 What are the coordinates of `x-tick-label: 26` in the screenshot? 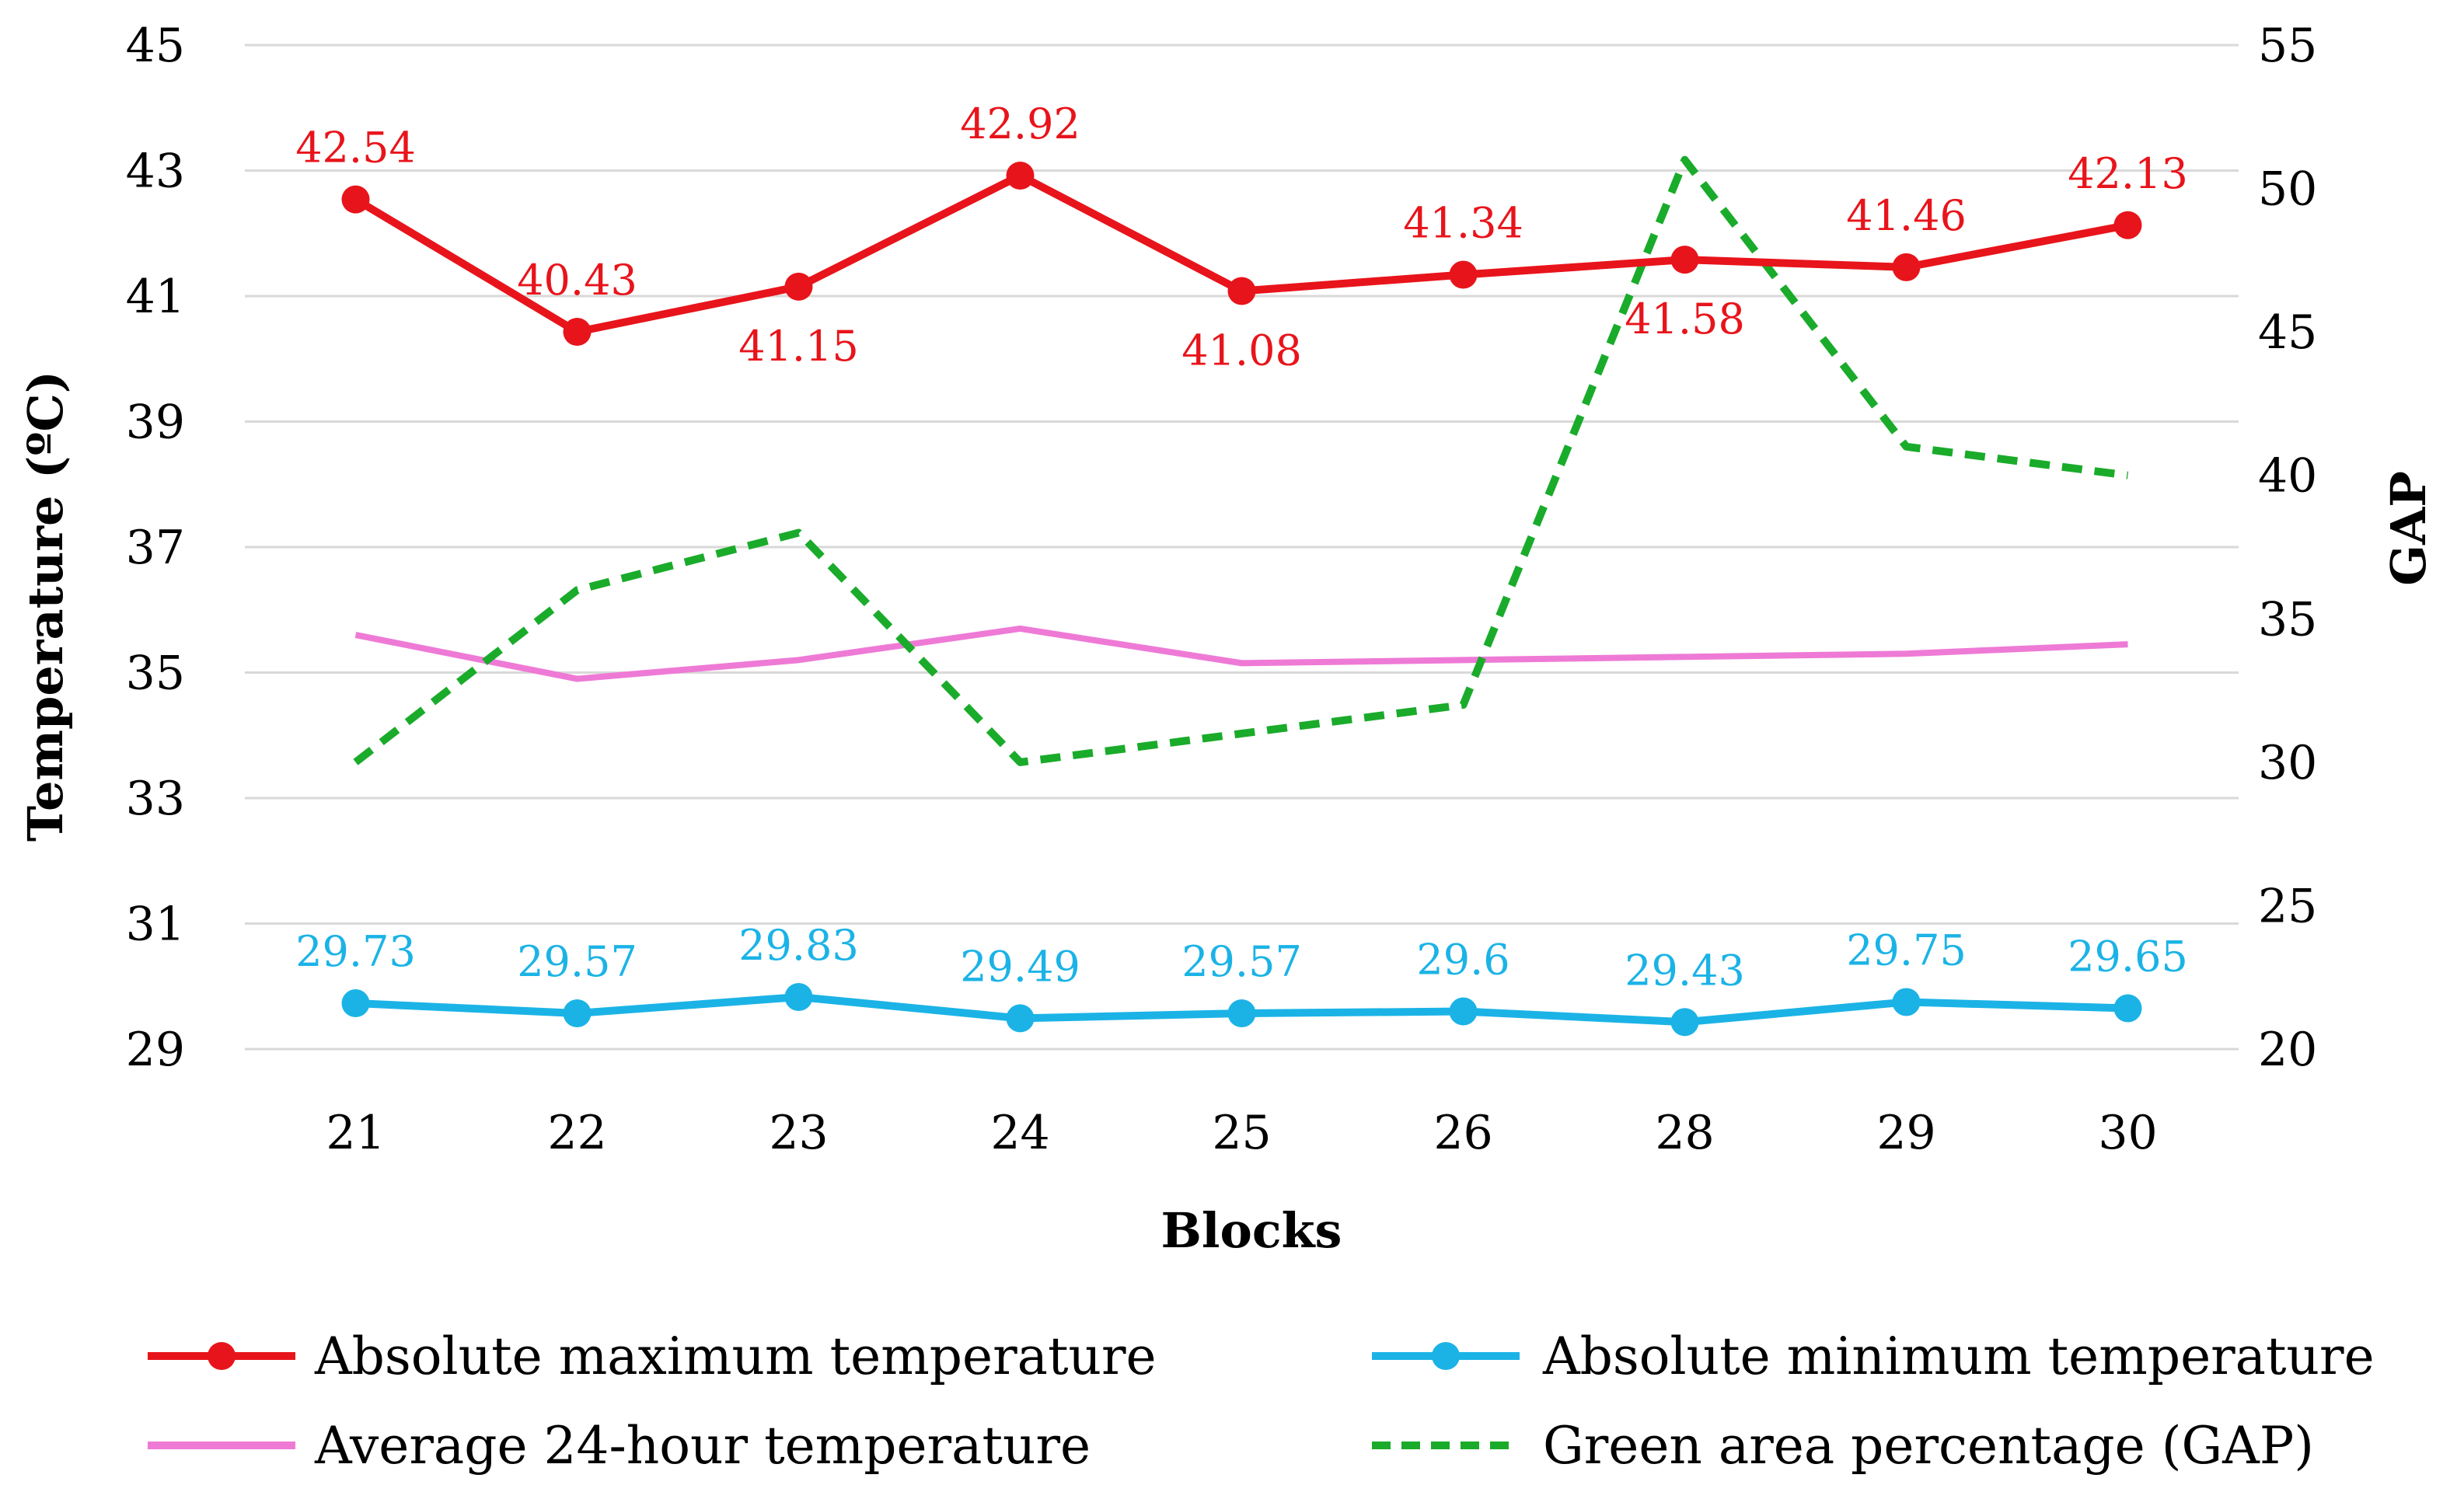 It's located at (1462, 1133).